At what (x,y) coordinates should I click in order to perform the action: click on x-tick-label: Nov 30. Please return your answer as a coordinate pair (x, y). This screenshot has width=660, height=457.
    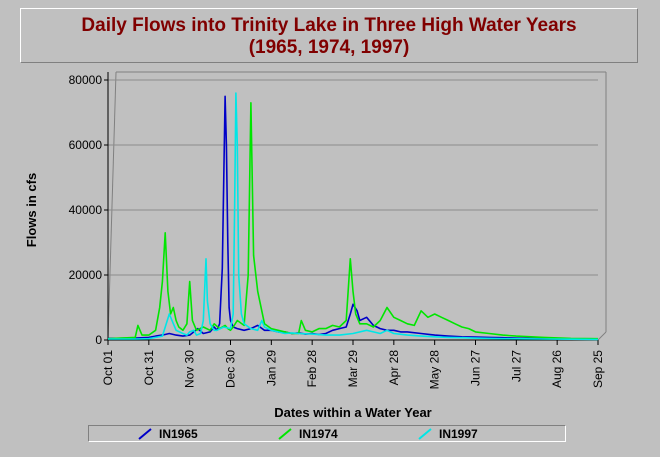
    Looking at the image, I should click on (190, 369).